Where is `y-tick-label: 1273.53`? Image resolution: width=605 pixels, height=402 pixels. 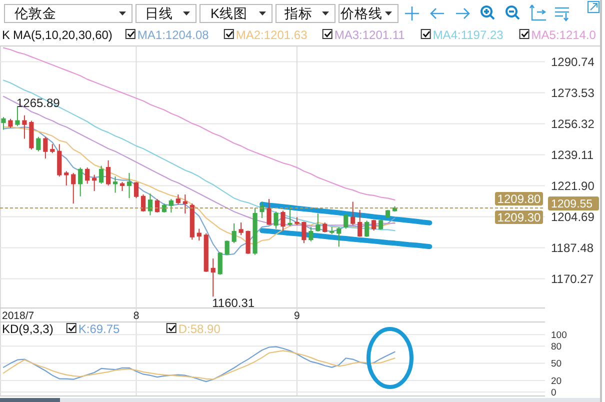
y-tick-label: 1273.53 is located at coordinates (573, 93).